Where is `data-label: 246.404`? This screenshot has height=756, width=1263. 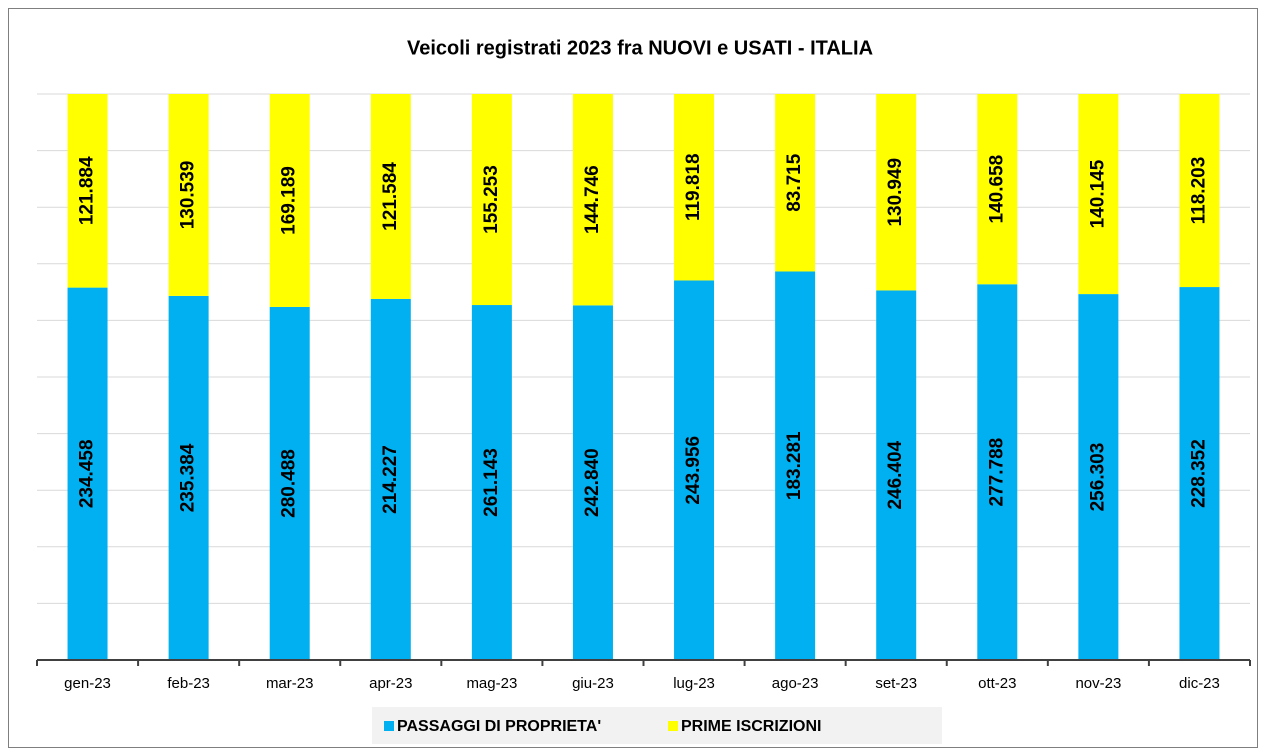
data-label: 246.404 is located at coordinates (895, 474).